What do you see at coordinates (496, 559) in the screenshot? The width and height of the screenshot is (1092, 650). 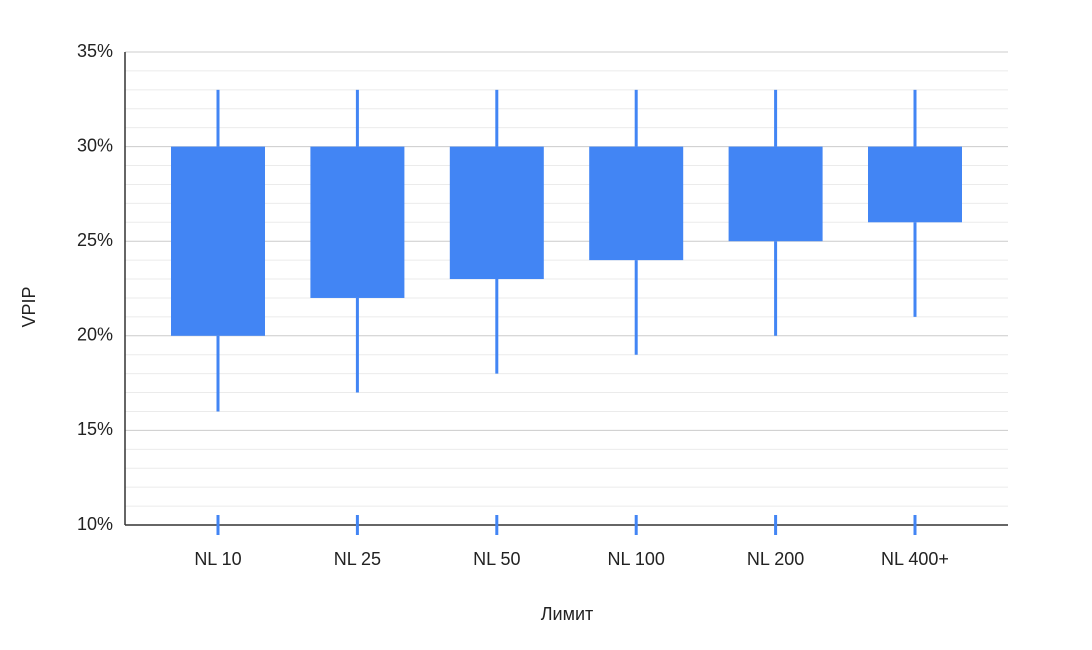 I see `x-tick-label: NL 50` at bounding box center [496, 559].